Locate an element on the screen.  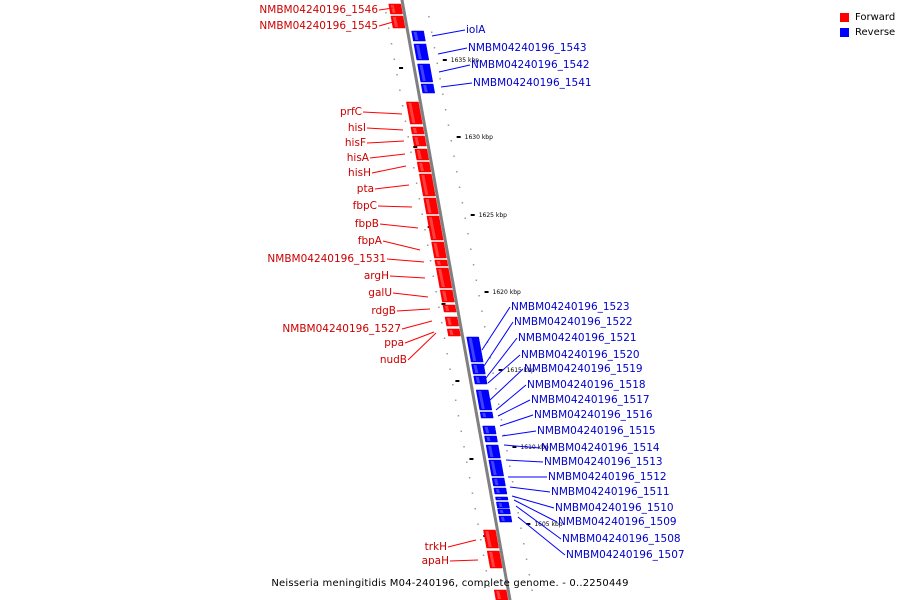
reverse-gene-block-18-shade is located at coordinates (502, 519).